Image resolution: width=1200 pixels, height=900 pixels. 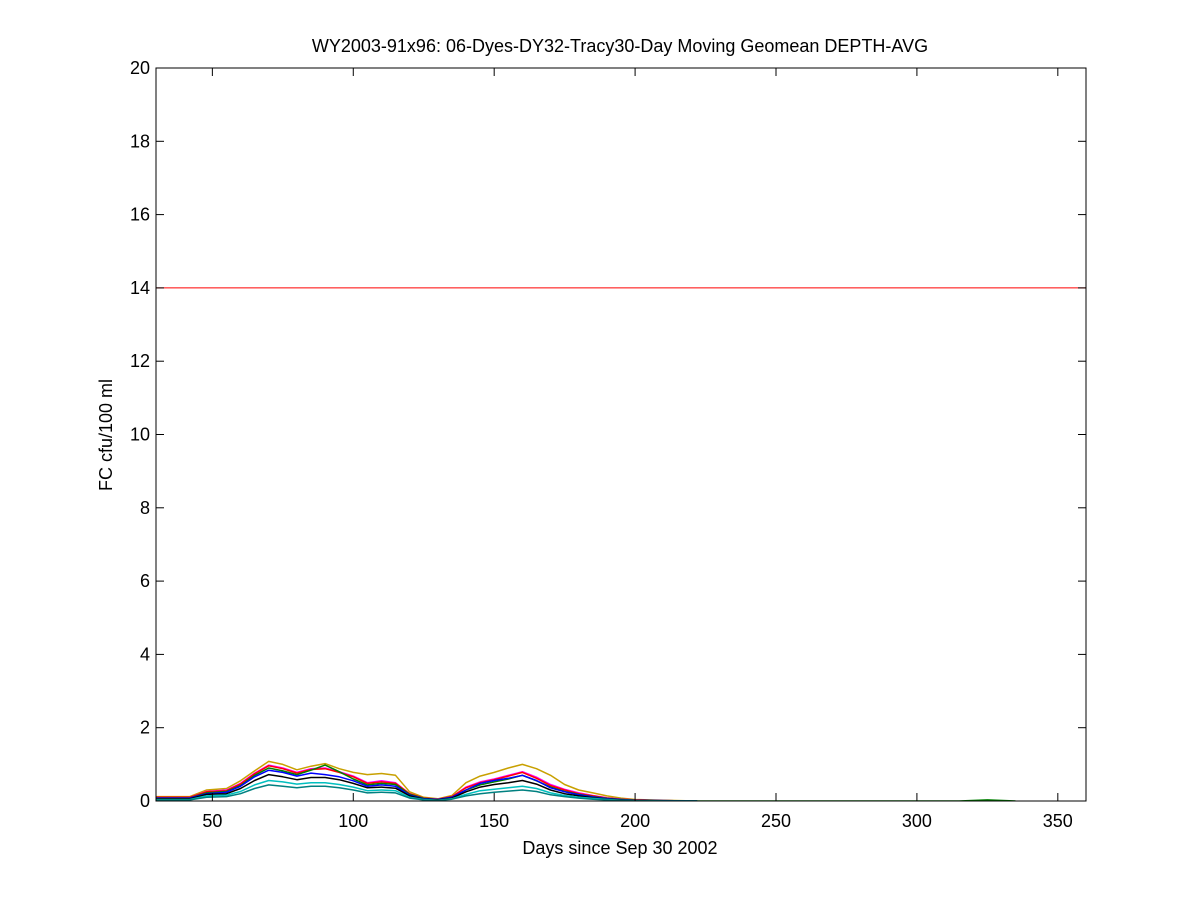 What do you see at coordinates (145, 728) in the screenshot?
I see `y-tick-label: 2` at bounding box center [145, 728].